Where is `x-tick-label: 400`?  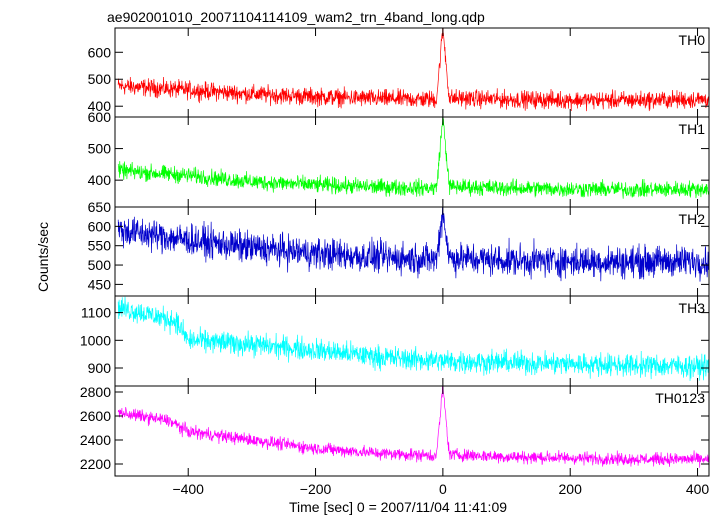 x-tick-label: 400 is located at coordinates (698, 489).